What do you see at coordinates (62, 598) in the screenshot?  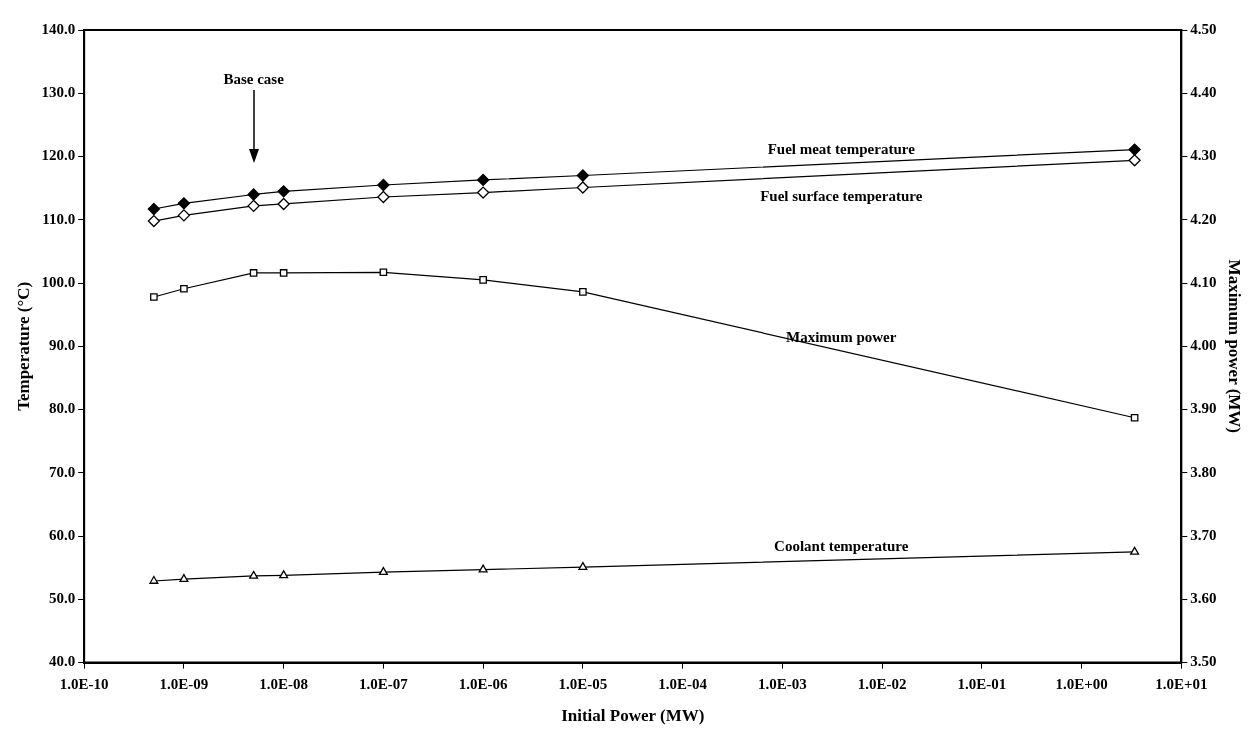 I see `y-tick-label: 50.0` at bounding box center [62, 598].